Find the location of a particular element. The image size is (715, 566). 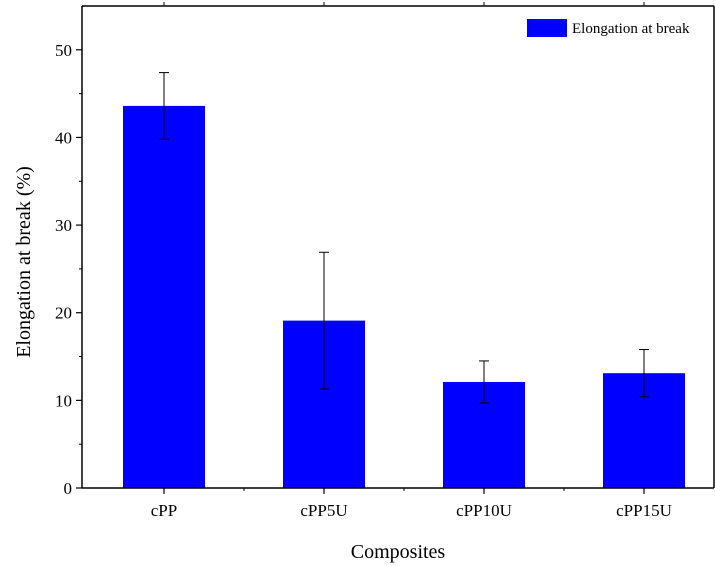

legend: Elongation at break is located at coordinates (608, 28).